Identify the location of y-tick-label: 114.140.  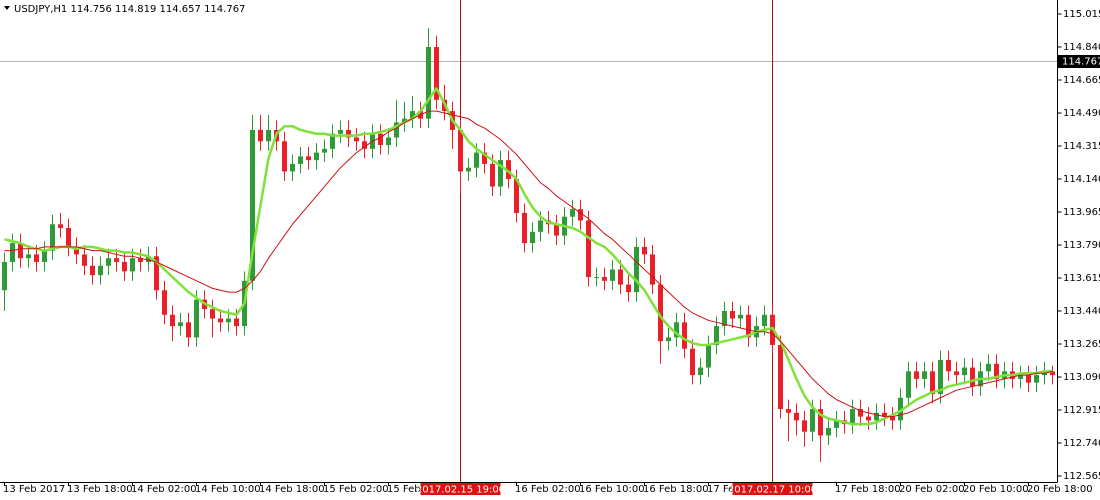
(1081, 179).